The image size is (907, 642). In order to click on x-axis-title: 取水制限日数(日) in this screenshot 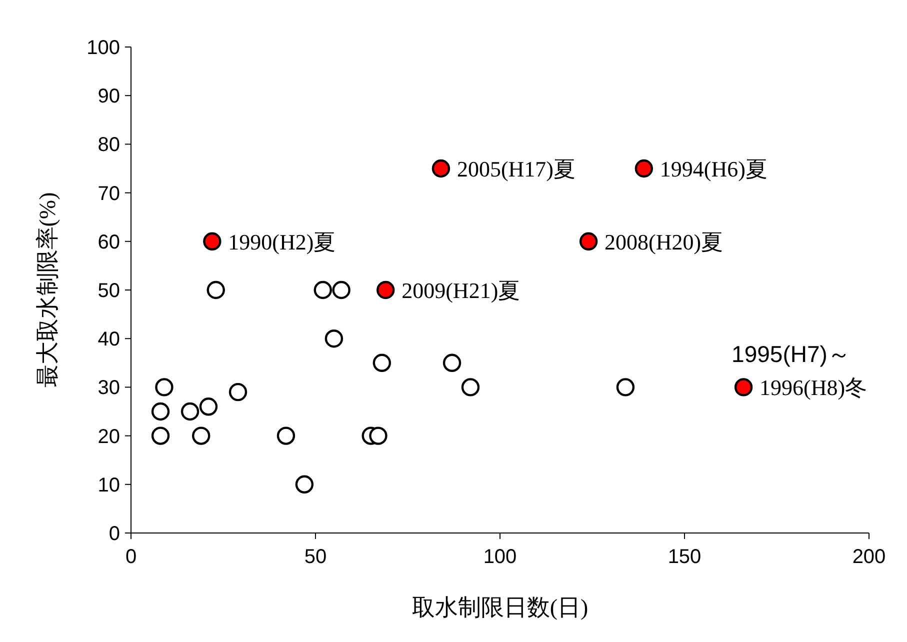, I will do `click(500, 607)`.